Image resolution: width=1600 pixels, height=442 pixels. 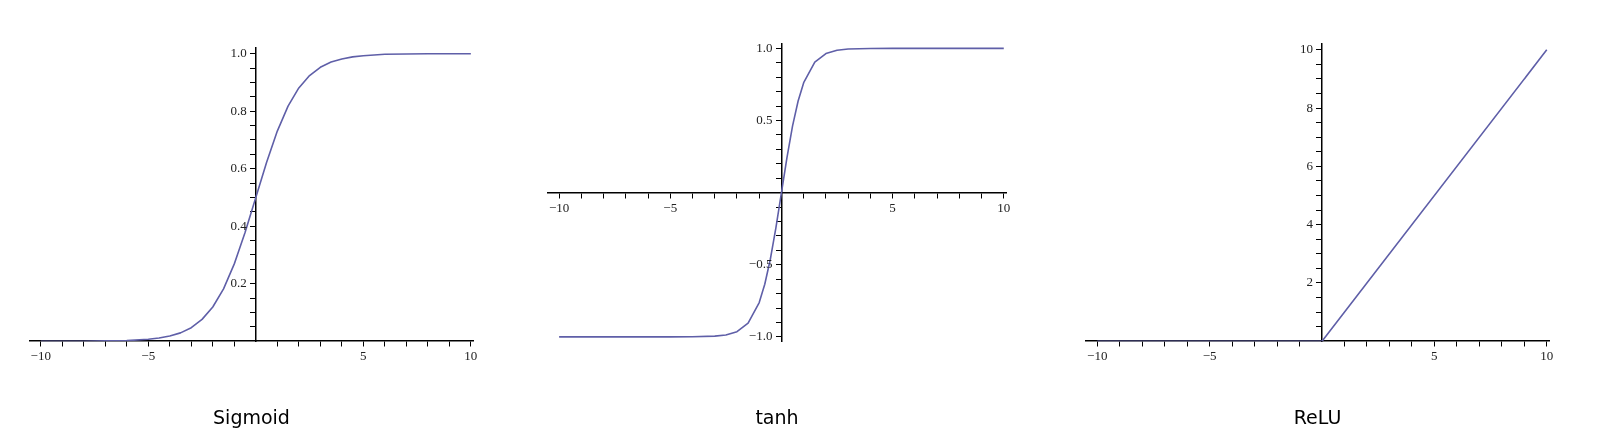 What do you see at coordinates (238, 283) in the screenshot?
I see `y-tick-label: 0.2` at bounding box center [238, 283].